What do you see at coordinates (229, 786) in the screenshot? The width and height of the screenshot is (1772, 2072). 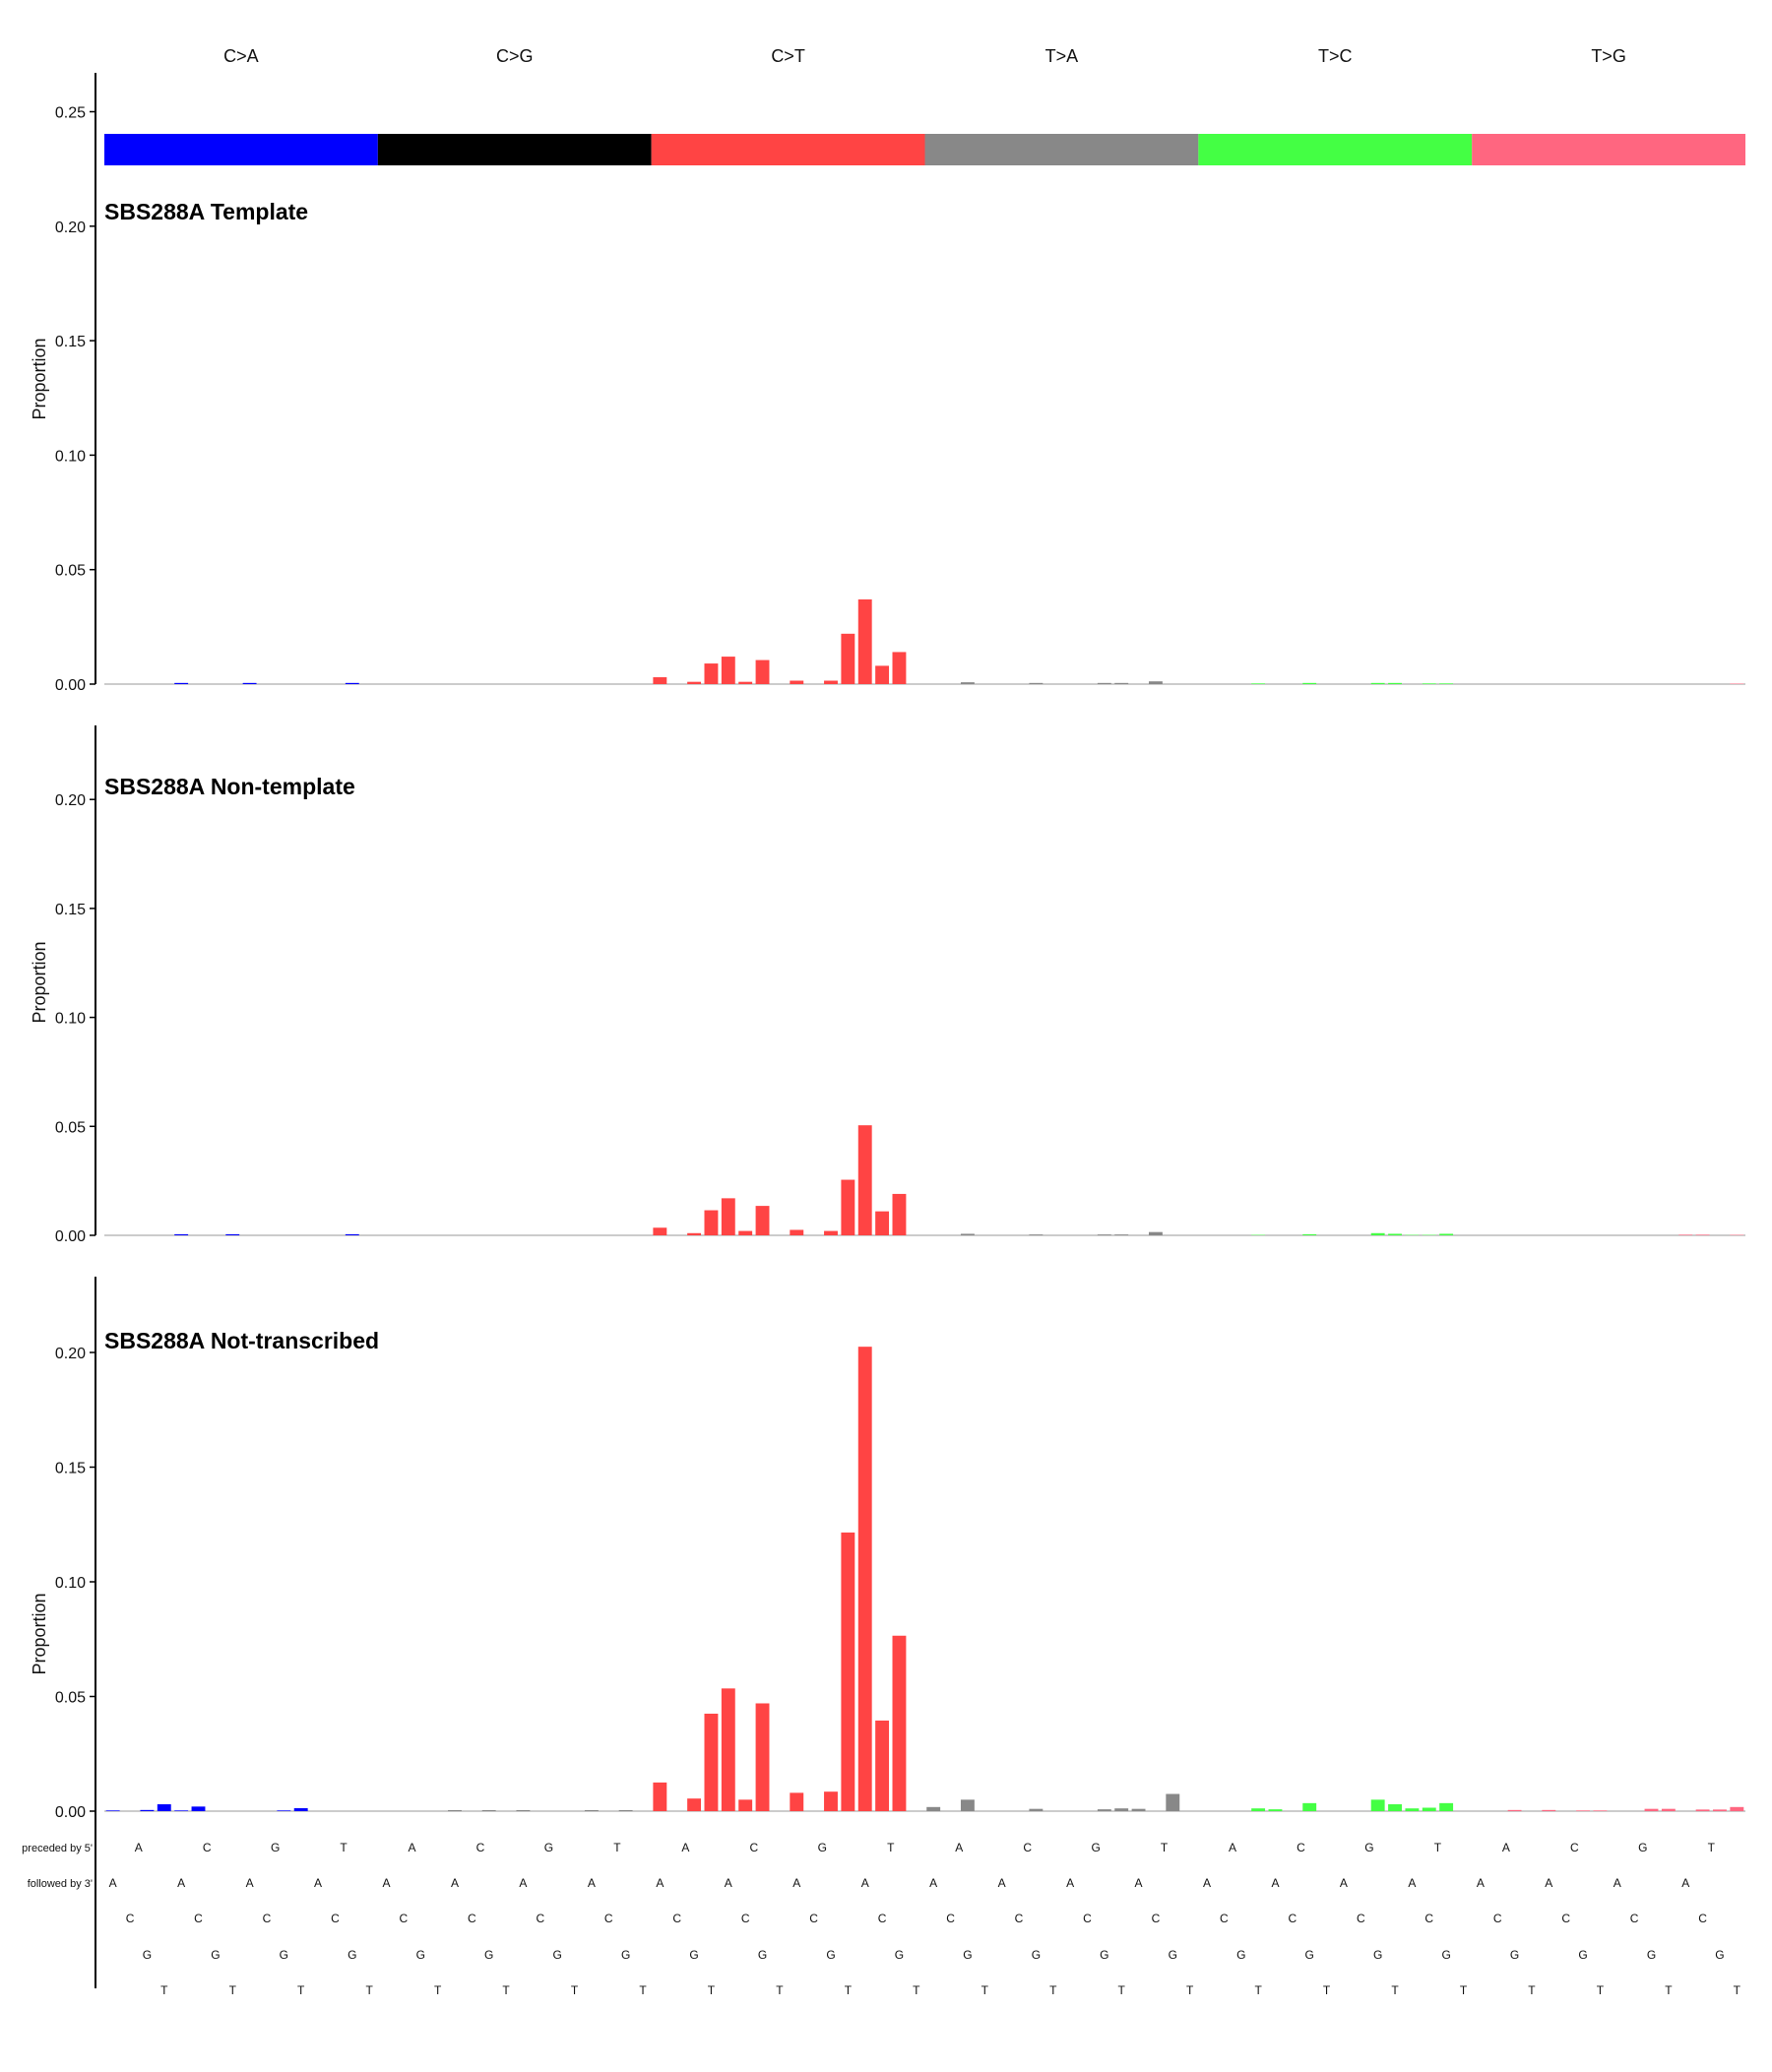 I see `panel-title: SBS288A Non-template` at bounding box center [229, 786].